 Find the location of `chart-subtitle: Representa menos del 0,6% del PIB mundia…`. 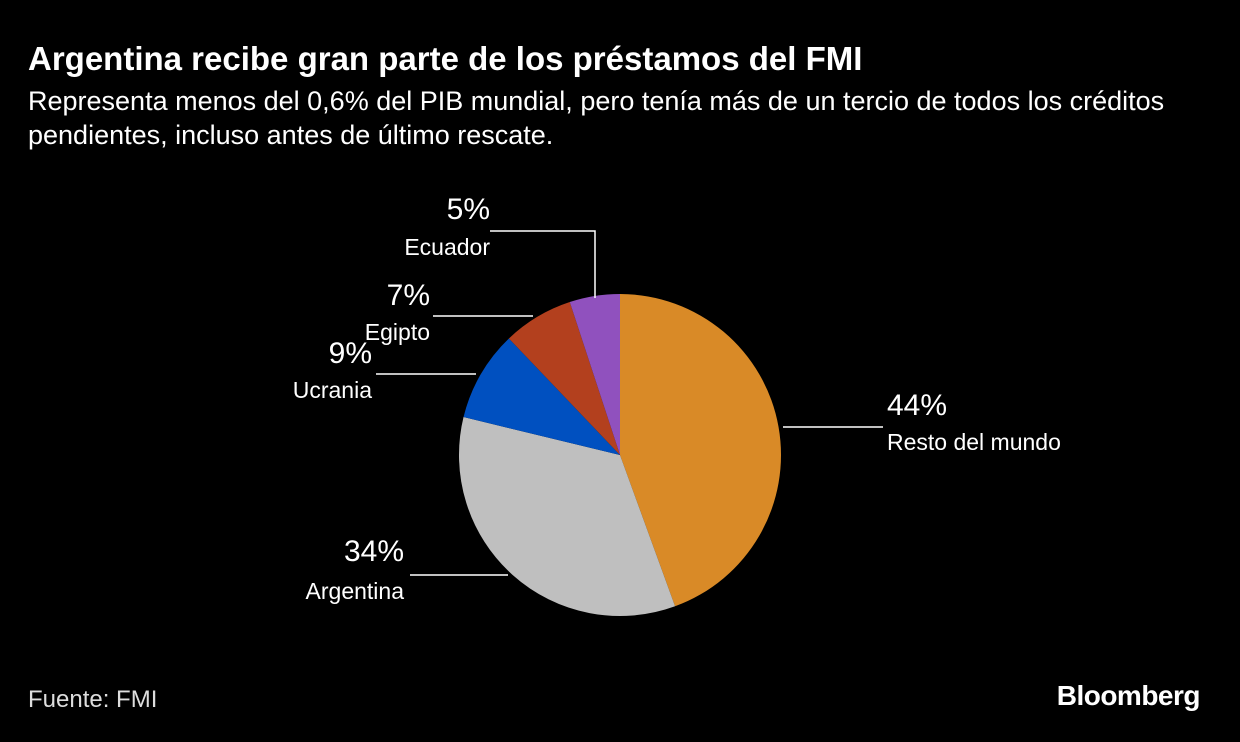

chart-subtitle: Representa menos del 0,6% del PIB mundia… is located at coordinates (596, 118).